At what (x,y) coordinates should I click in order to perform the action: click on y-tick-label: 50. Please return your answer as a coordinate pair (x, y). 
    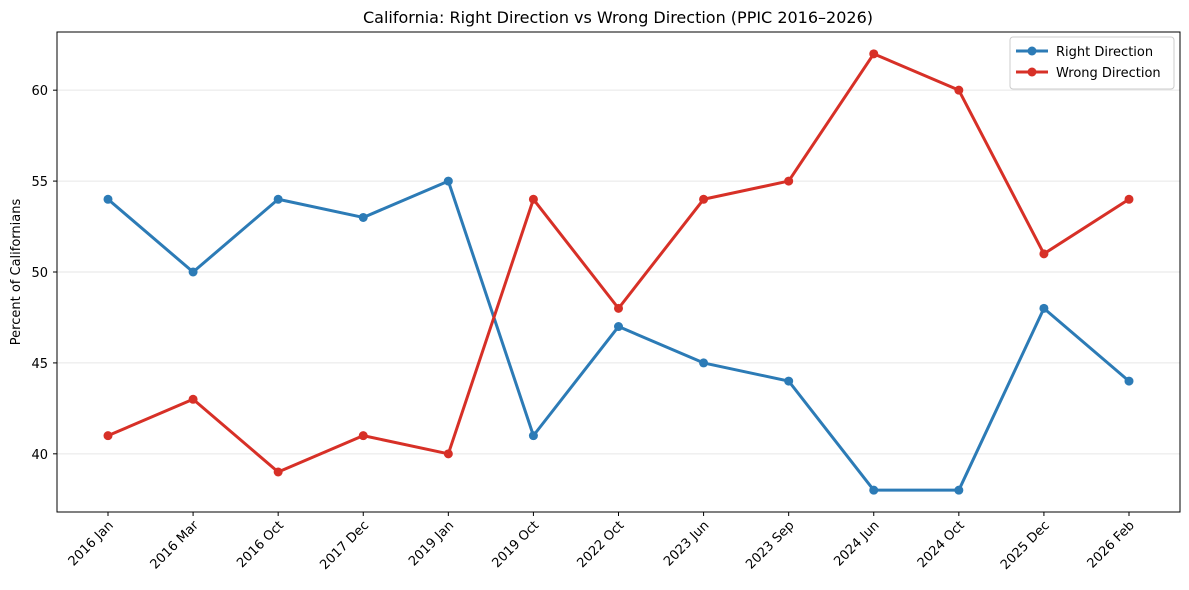
    Looking at the image, I should click on (39, 273).